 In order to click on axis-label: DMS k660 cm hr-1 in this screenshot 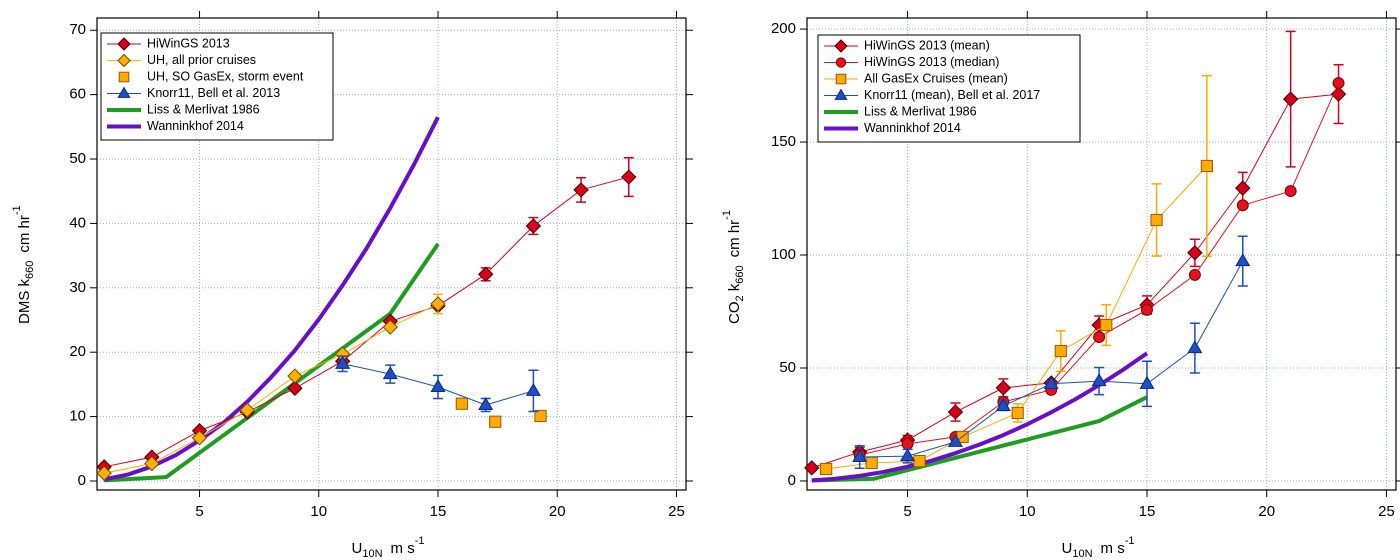, I will do `click(23, 264)`.